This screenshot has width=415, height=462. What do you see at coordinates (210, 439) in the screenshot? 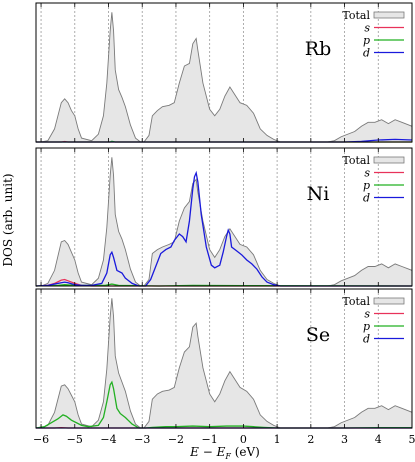
I see `x-tick-label: −1` at bounding box center [210, 439].